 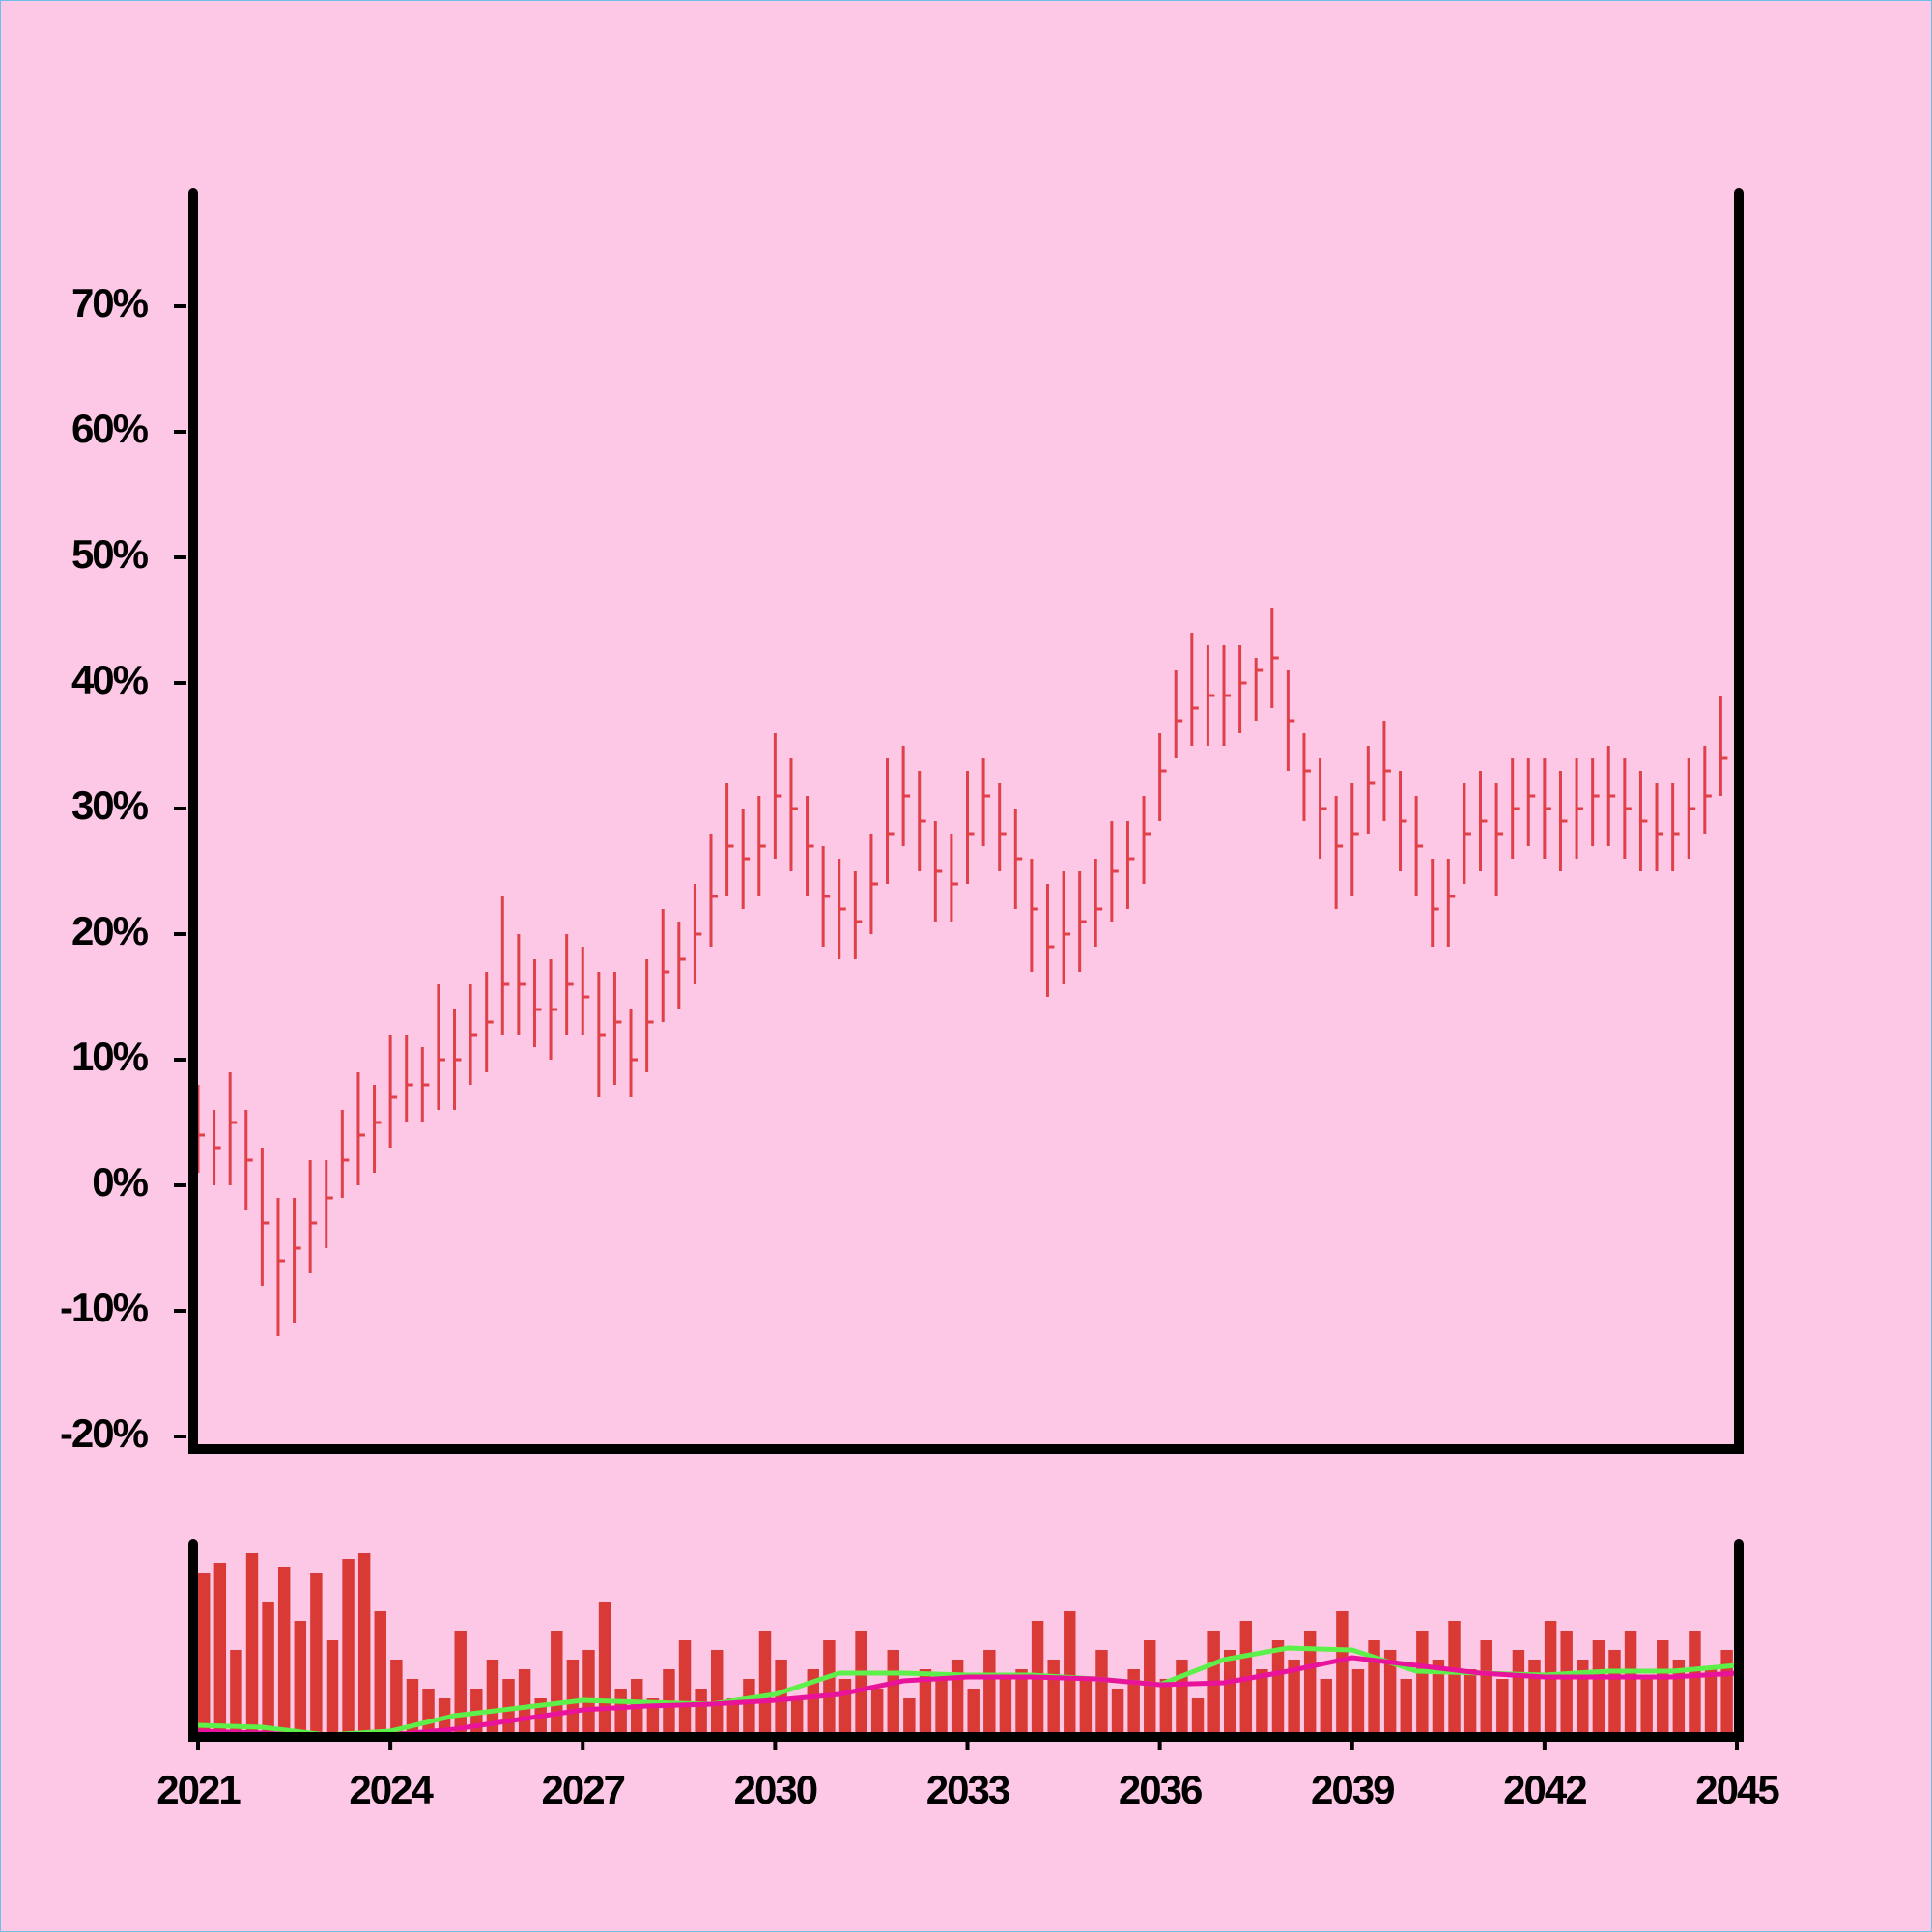 I want to click on average-line, so click(x=967, y=1697).